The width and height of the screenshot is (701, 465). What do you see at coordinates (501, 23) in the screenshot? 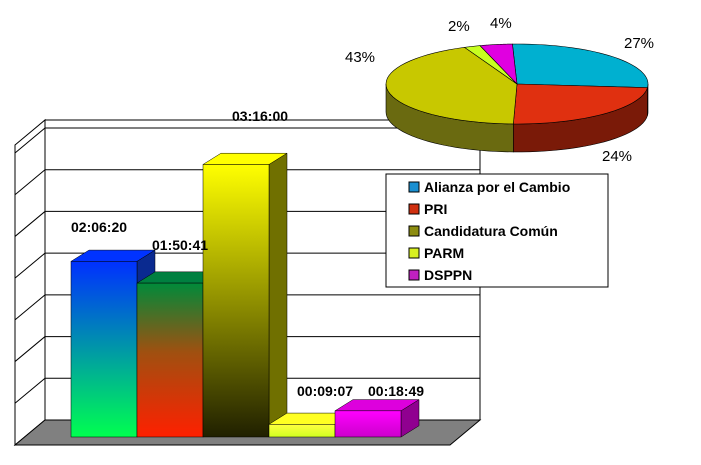
I see `pie-value-label: 4%` at bounding box center [501, 23].